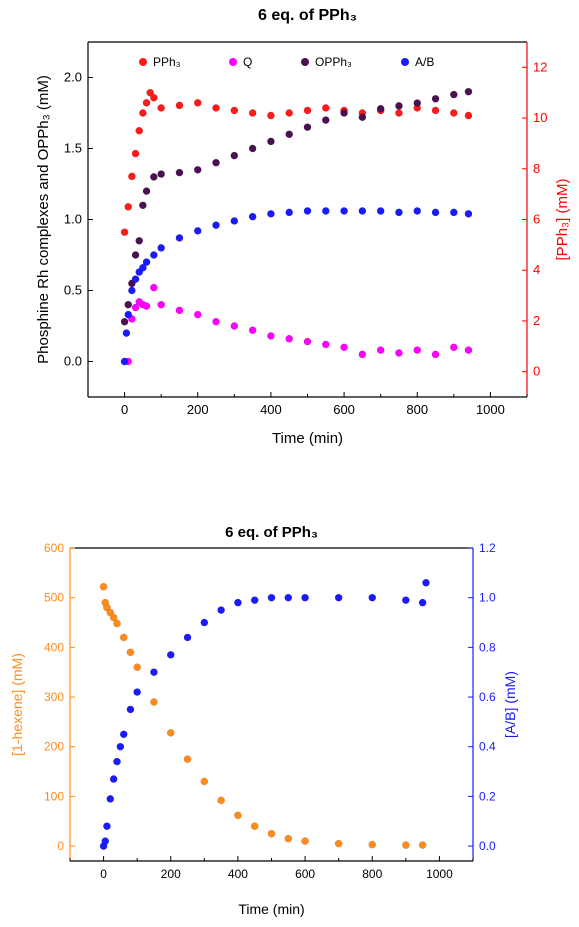 The height and width of the screenshot is (927, 579). Describe the element at coordinates (60, 846) in the screenshot. I see `y-left-tick-label: 0` at that location.